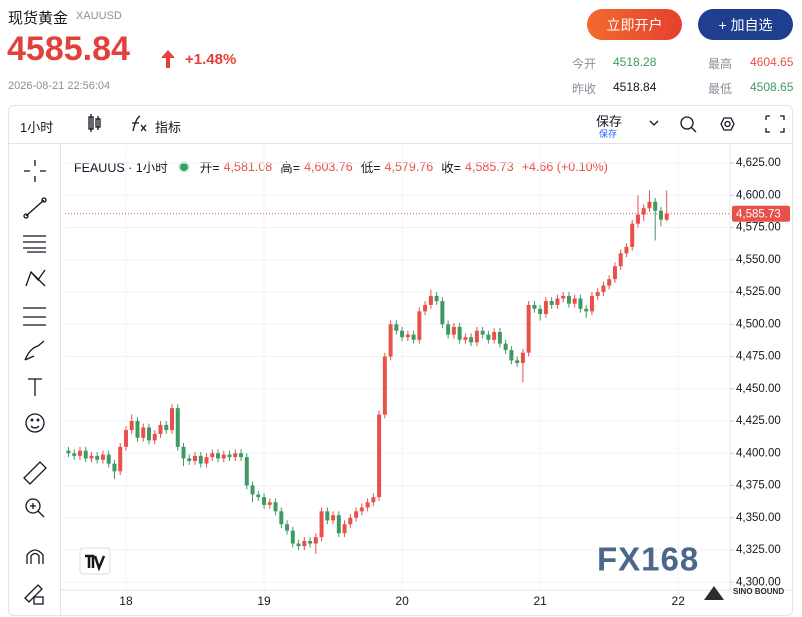  I want to click on price-change: +1.48%, so click(211, 59).